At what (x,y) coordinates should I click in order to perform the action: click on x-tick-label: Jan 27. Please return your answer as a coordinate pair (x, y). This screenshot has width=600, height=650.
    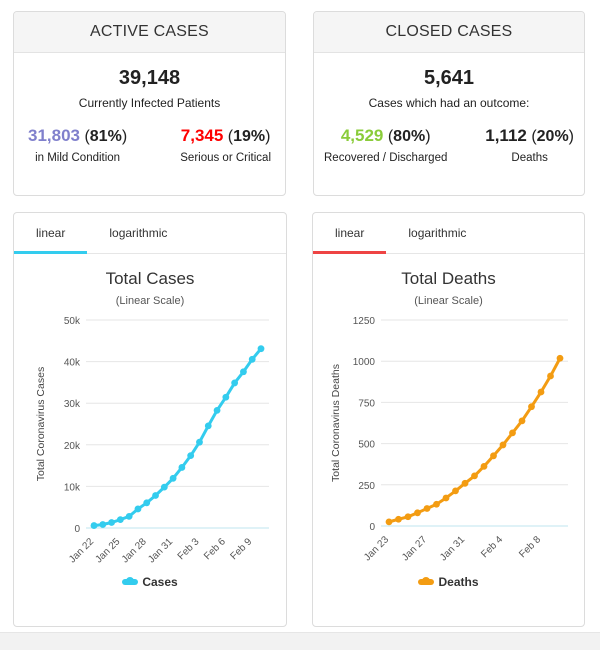
    Looking at the image, I should click on (414, 548).